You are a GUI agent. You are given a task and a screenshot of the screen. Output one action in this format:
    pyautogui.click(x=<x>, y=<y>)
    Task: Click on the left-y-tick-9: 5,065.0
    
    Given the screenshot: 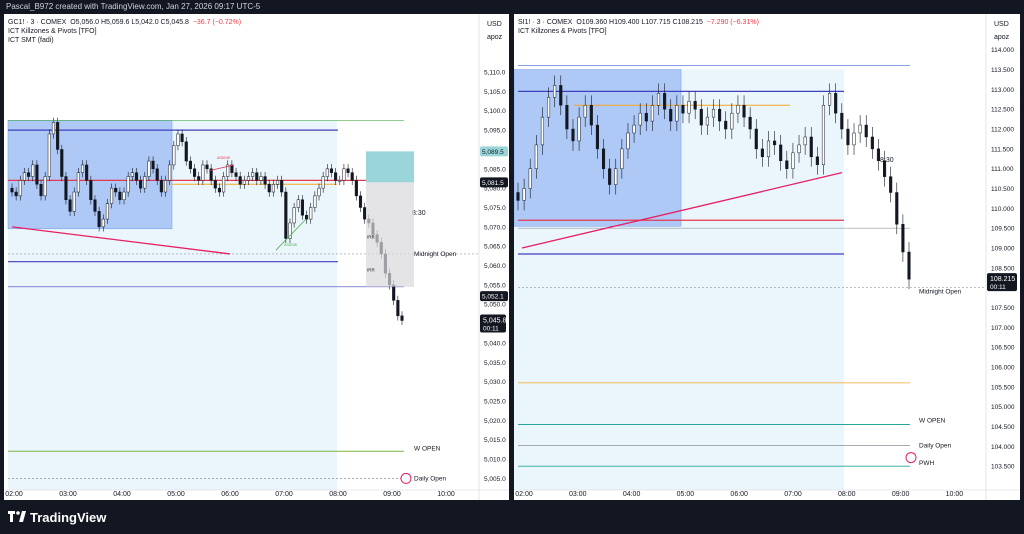 What is the action you would take?
    pyautogui.click(x=495, y=247)
    